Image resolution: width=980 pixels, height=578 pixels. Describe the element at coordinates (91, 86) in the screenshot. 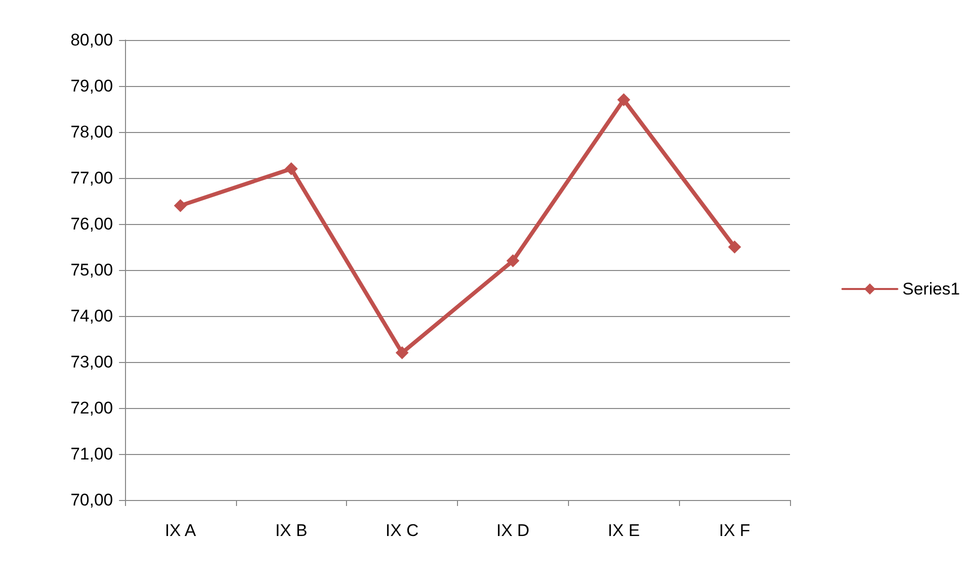

I see `y-tick-label: 79,00` at that location.